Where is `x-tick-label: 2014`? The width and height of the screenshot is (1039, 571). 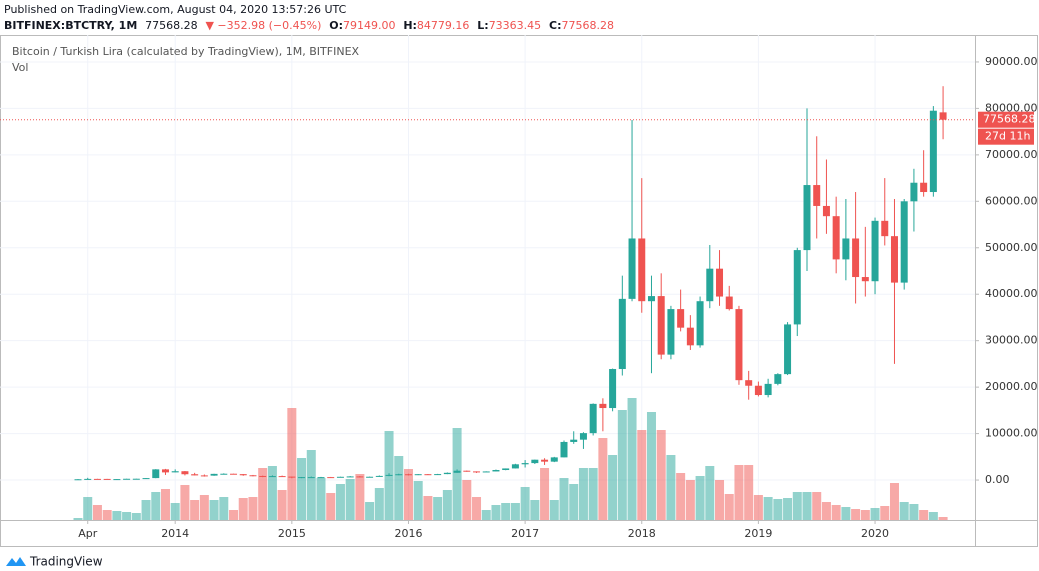 x-tick-label: 2014 is located at coordinates (175, 533).